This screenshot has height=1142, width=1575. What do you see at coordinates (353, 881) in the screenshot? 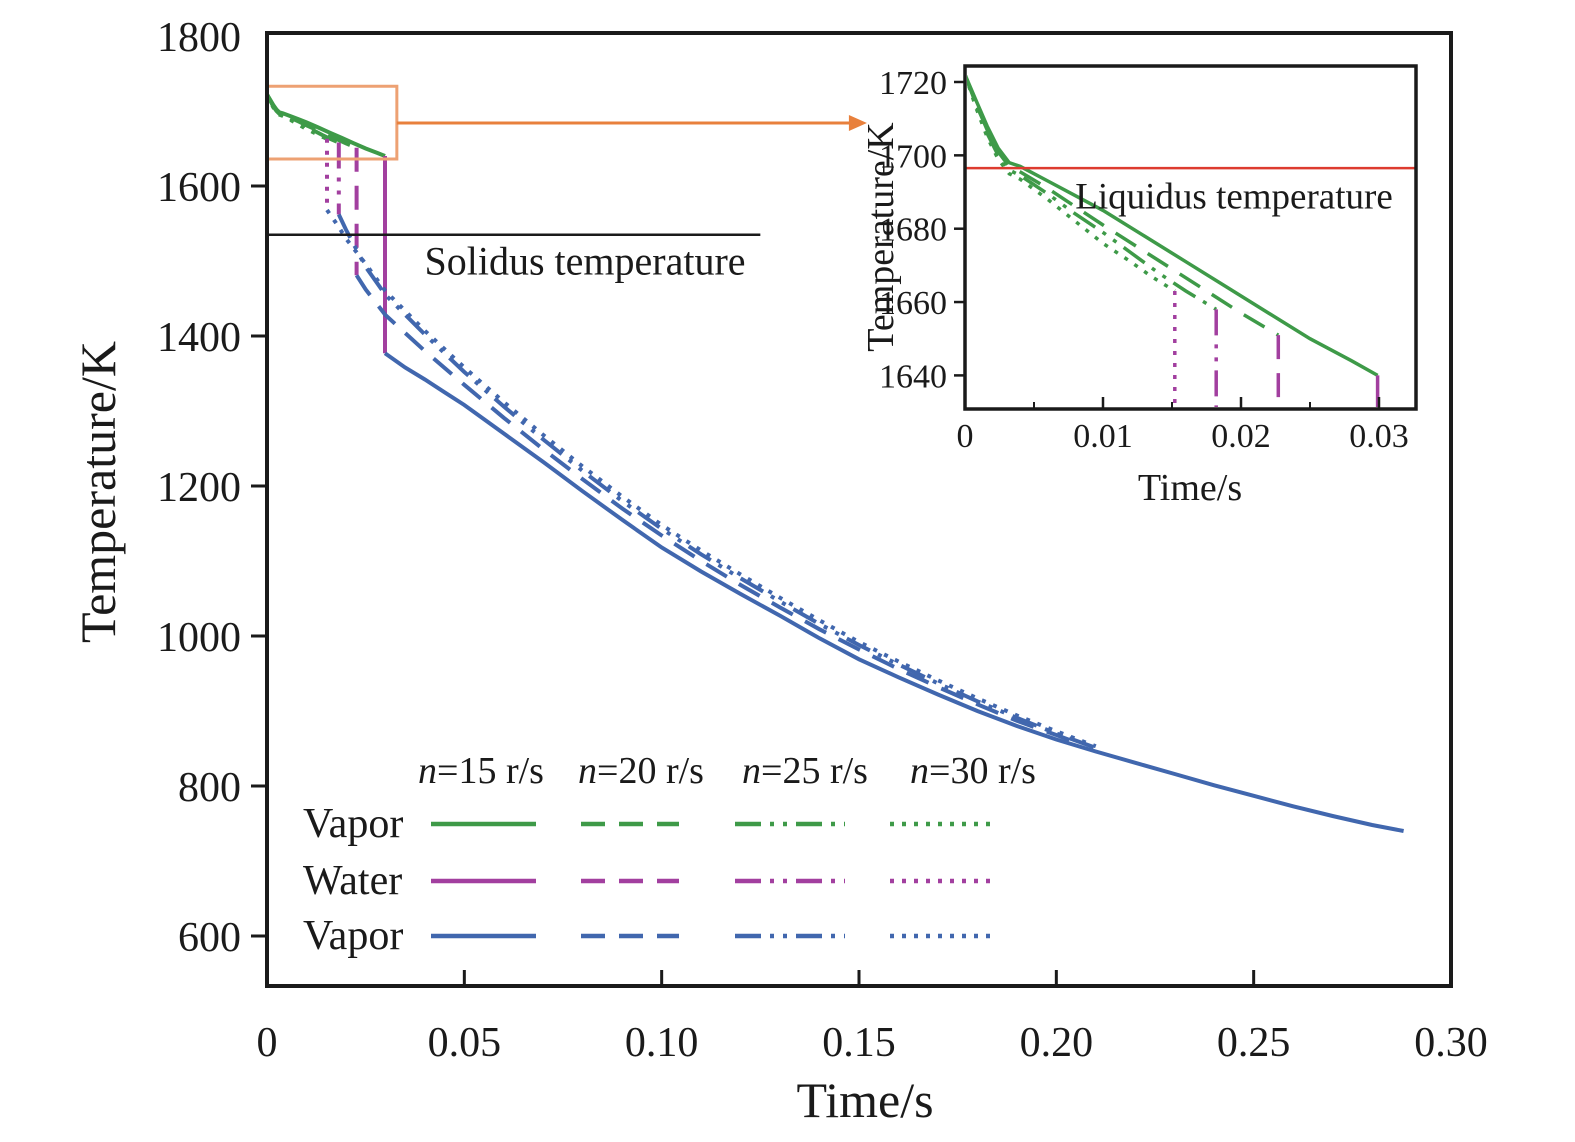
I see `legend-row-water: Water` at bounding box center [353, 881].